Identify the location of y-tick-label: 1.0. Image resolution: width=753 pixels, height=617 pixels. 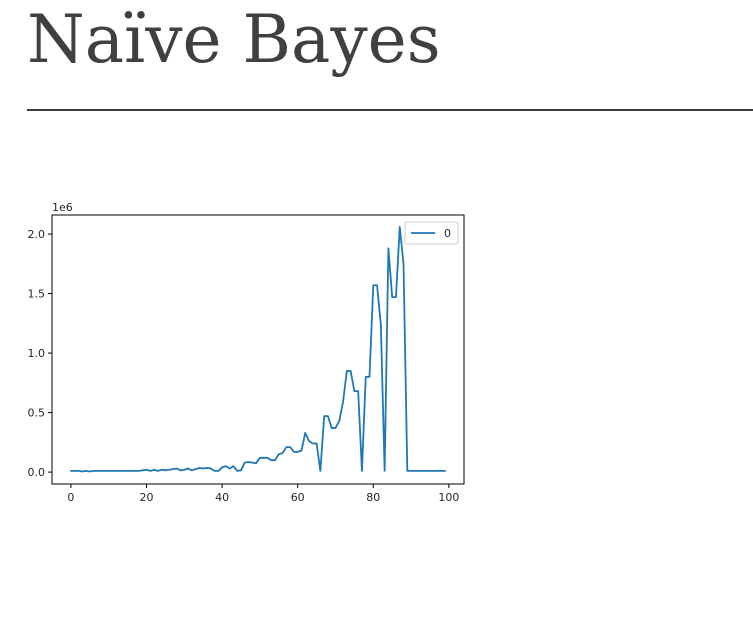
(37, 353).